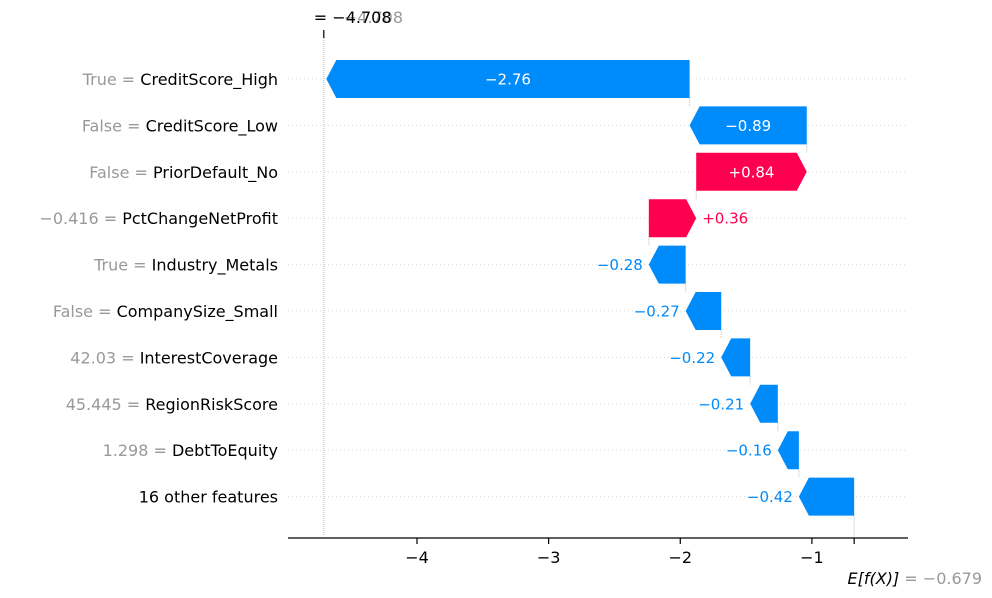 This screenshot has width=992, height=598. Describe the element at coordinates (692, 358) in the screenshot. I see `bar-value-label: −0.22` at that location.